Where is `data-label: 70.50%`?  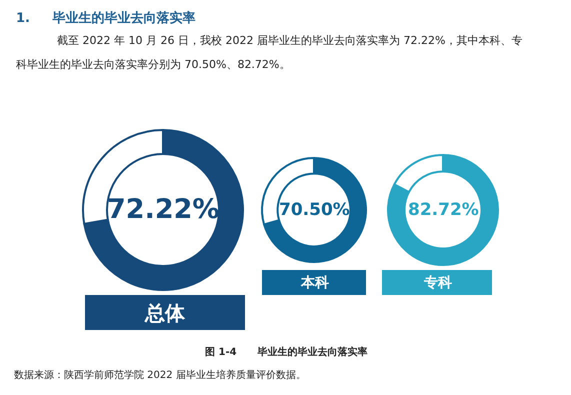
data-label: 70.50% is located at coordinates (314, 210).